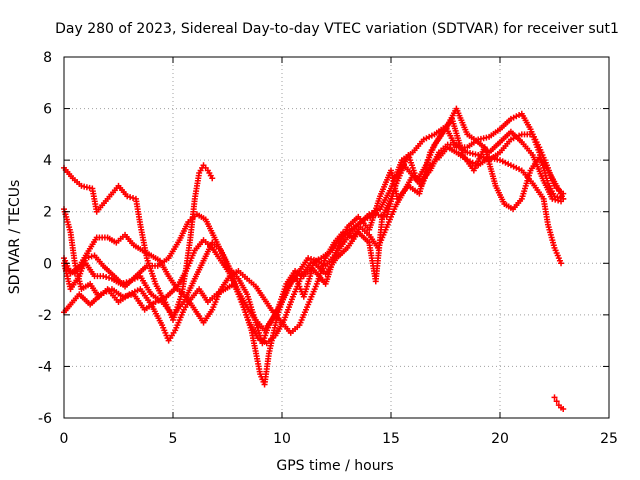  Describe the element at coordinates (45, 316) in the screenshot. I see `y-tick-label: -2` at that location.